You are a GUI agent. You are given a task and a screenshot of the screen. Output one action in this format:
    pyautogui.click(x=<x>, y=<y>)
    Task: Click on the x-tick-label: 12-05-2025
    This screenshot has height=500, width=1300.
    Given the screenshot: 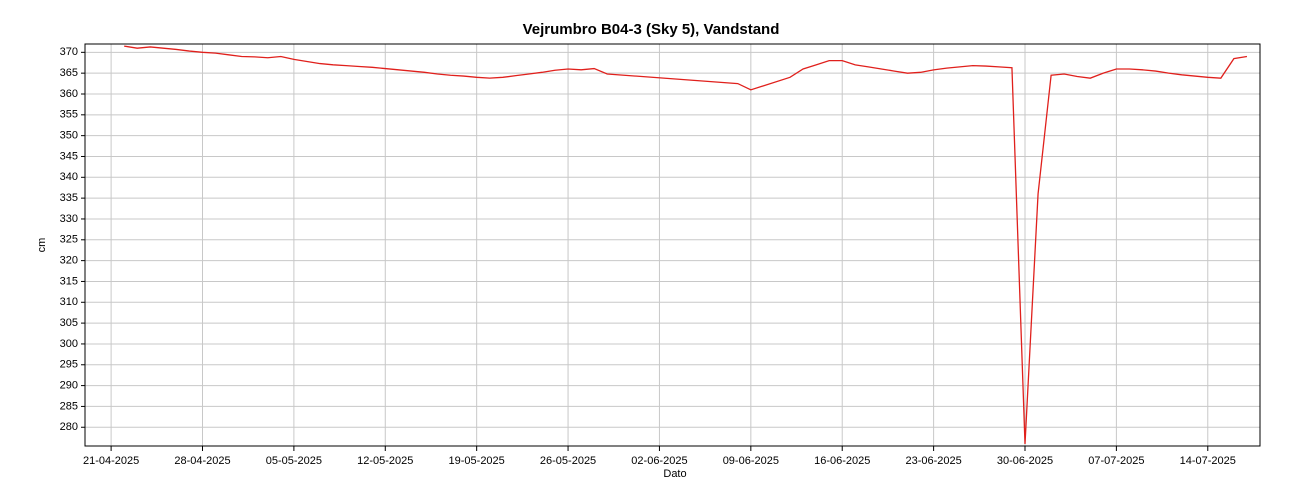 What is the action you would take?
    pyautogui.click(x=385, y=461)
    